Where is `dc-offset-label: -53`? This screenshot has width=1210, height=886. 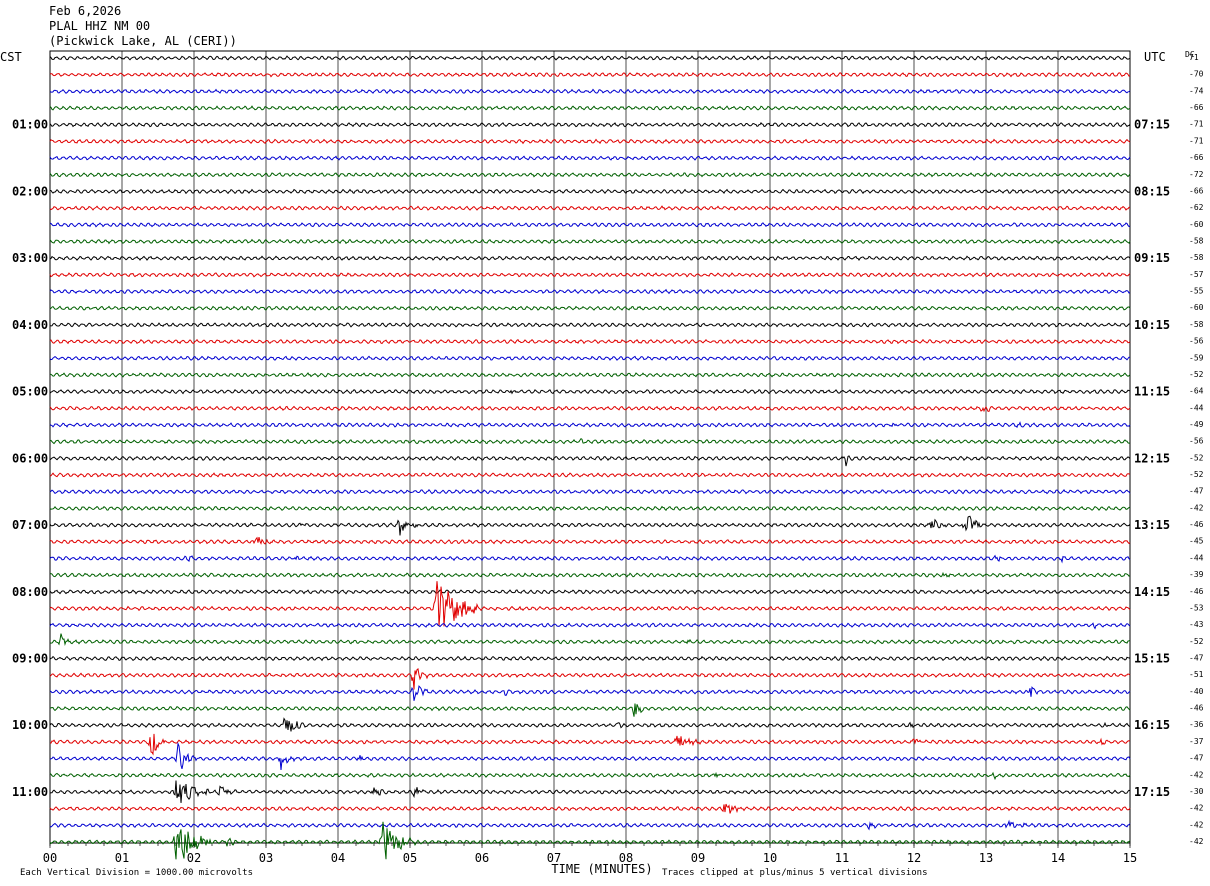
dc-offset-label: -53 is located at coordinates (1196, 607).